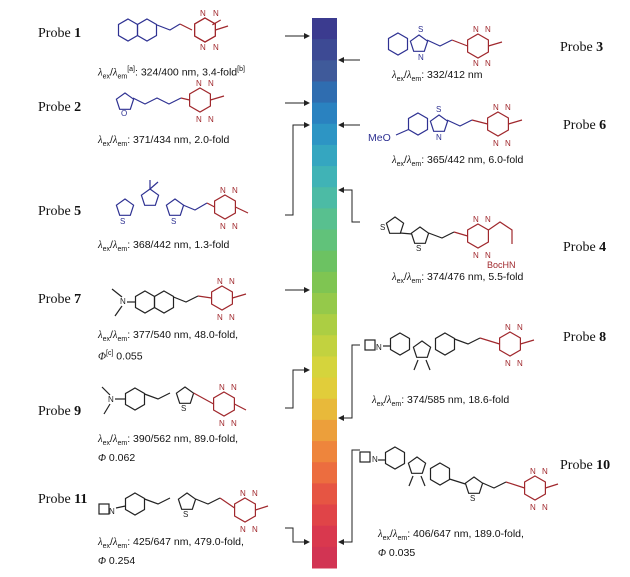 This screenshot has width=630, height=577. I want to click on probe-10-label: Probe 10, so click(585, 465).